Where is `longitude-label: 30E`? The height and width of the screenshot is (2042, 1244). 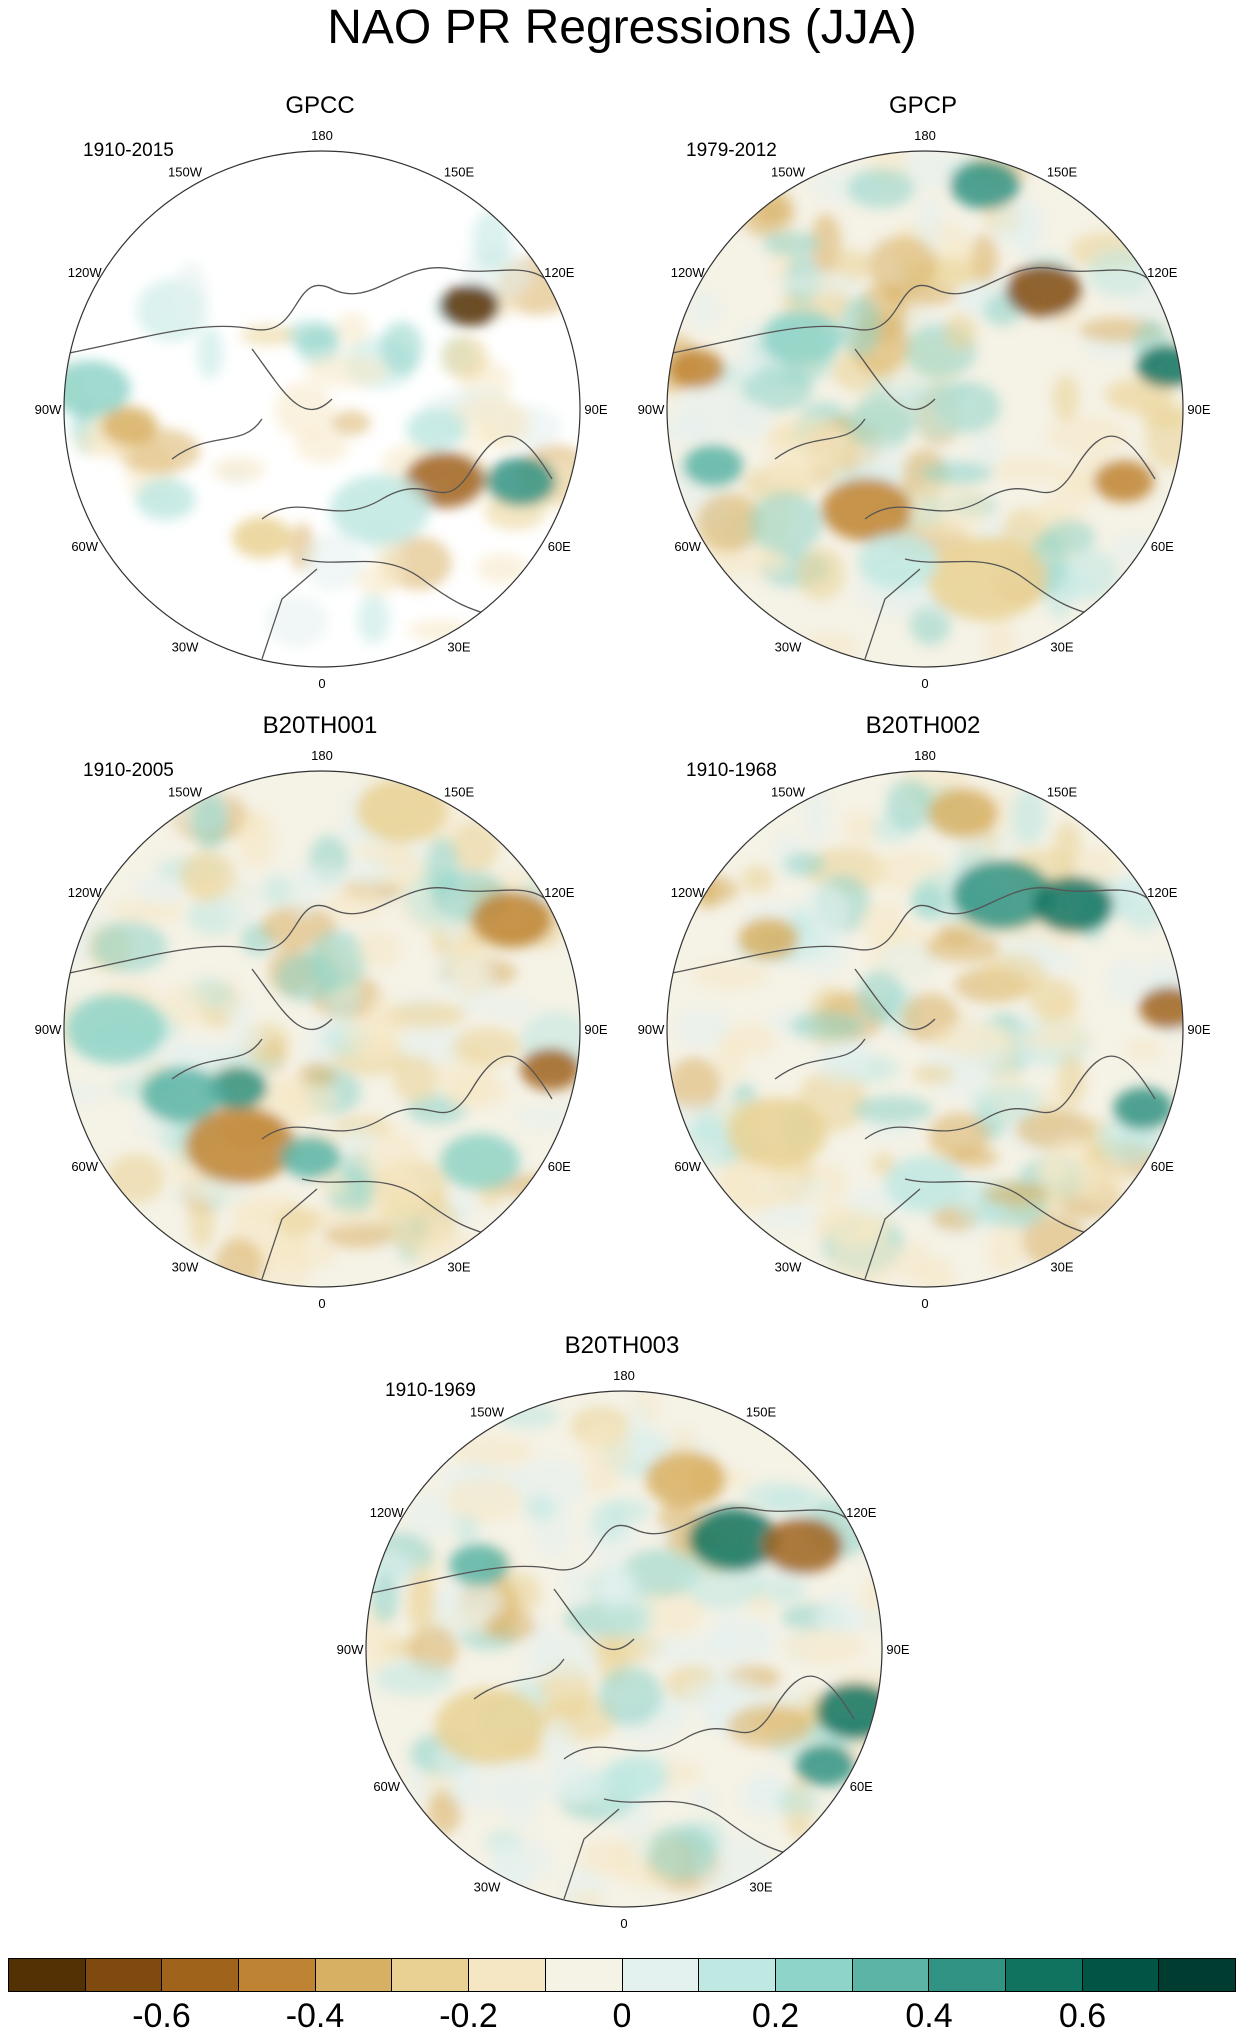 longitude-label: 30E is located at coordinates (1061, 1266).